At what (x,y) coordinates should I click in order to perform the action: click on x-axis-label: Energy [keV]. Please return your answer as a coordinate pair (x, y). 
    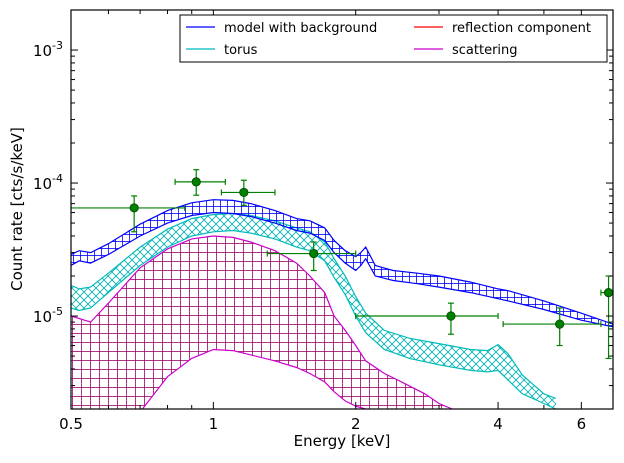
    Looking at the image, I should click on (342, 441).